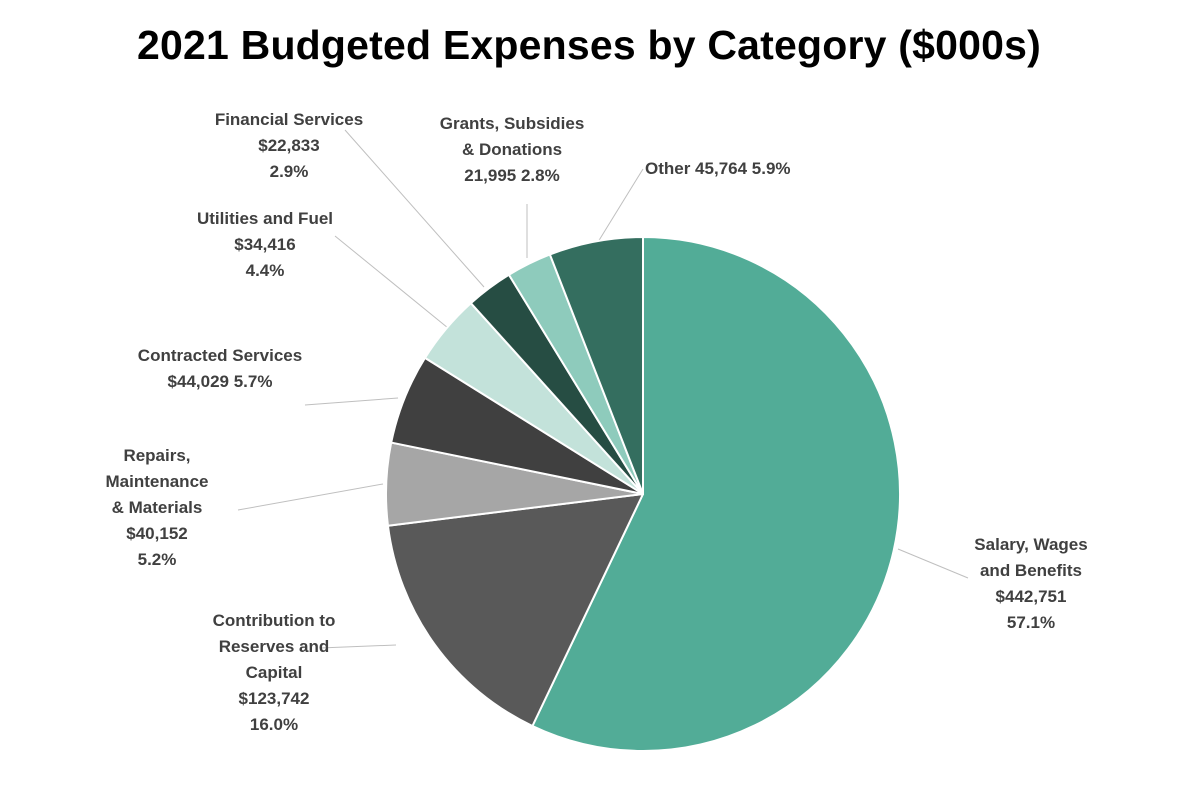 This screenshot has width=1200, height=808. Describe the element at coordinates (310, 497) in the screenshot. I see `leader-line-repairs-maintenance-materials` at that location.